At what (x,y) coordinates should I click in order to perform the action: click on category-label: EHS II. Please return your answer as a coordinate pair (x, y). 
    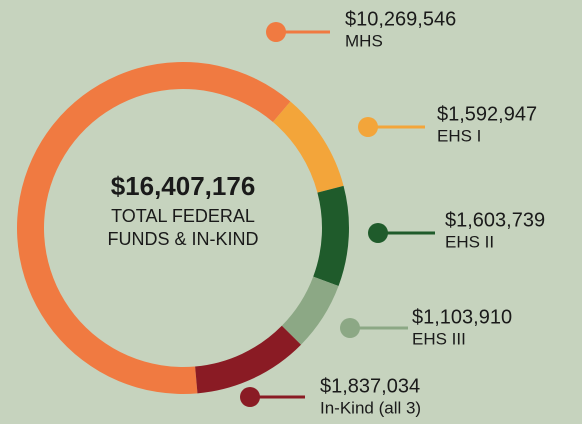
    Looking at the image, I should click on (469, 241).